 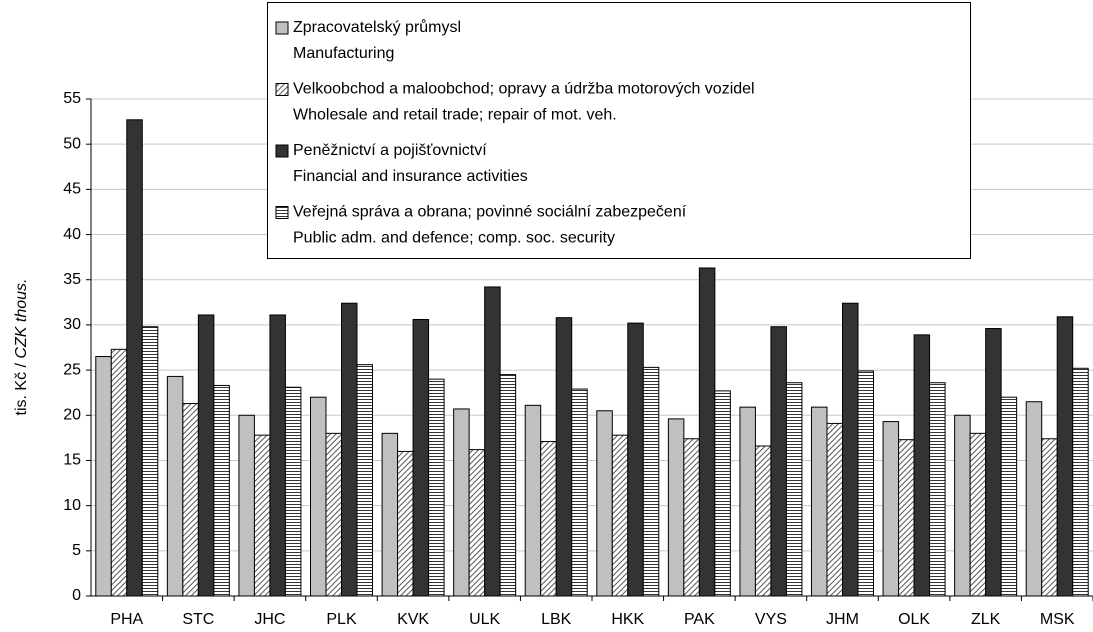 I want to click on y-tick-label: 30, so click(x=72, y=324).